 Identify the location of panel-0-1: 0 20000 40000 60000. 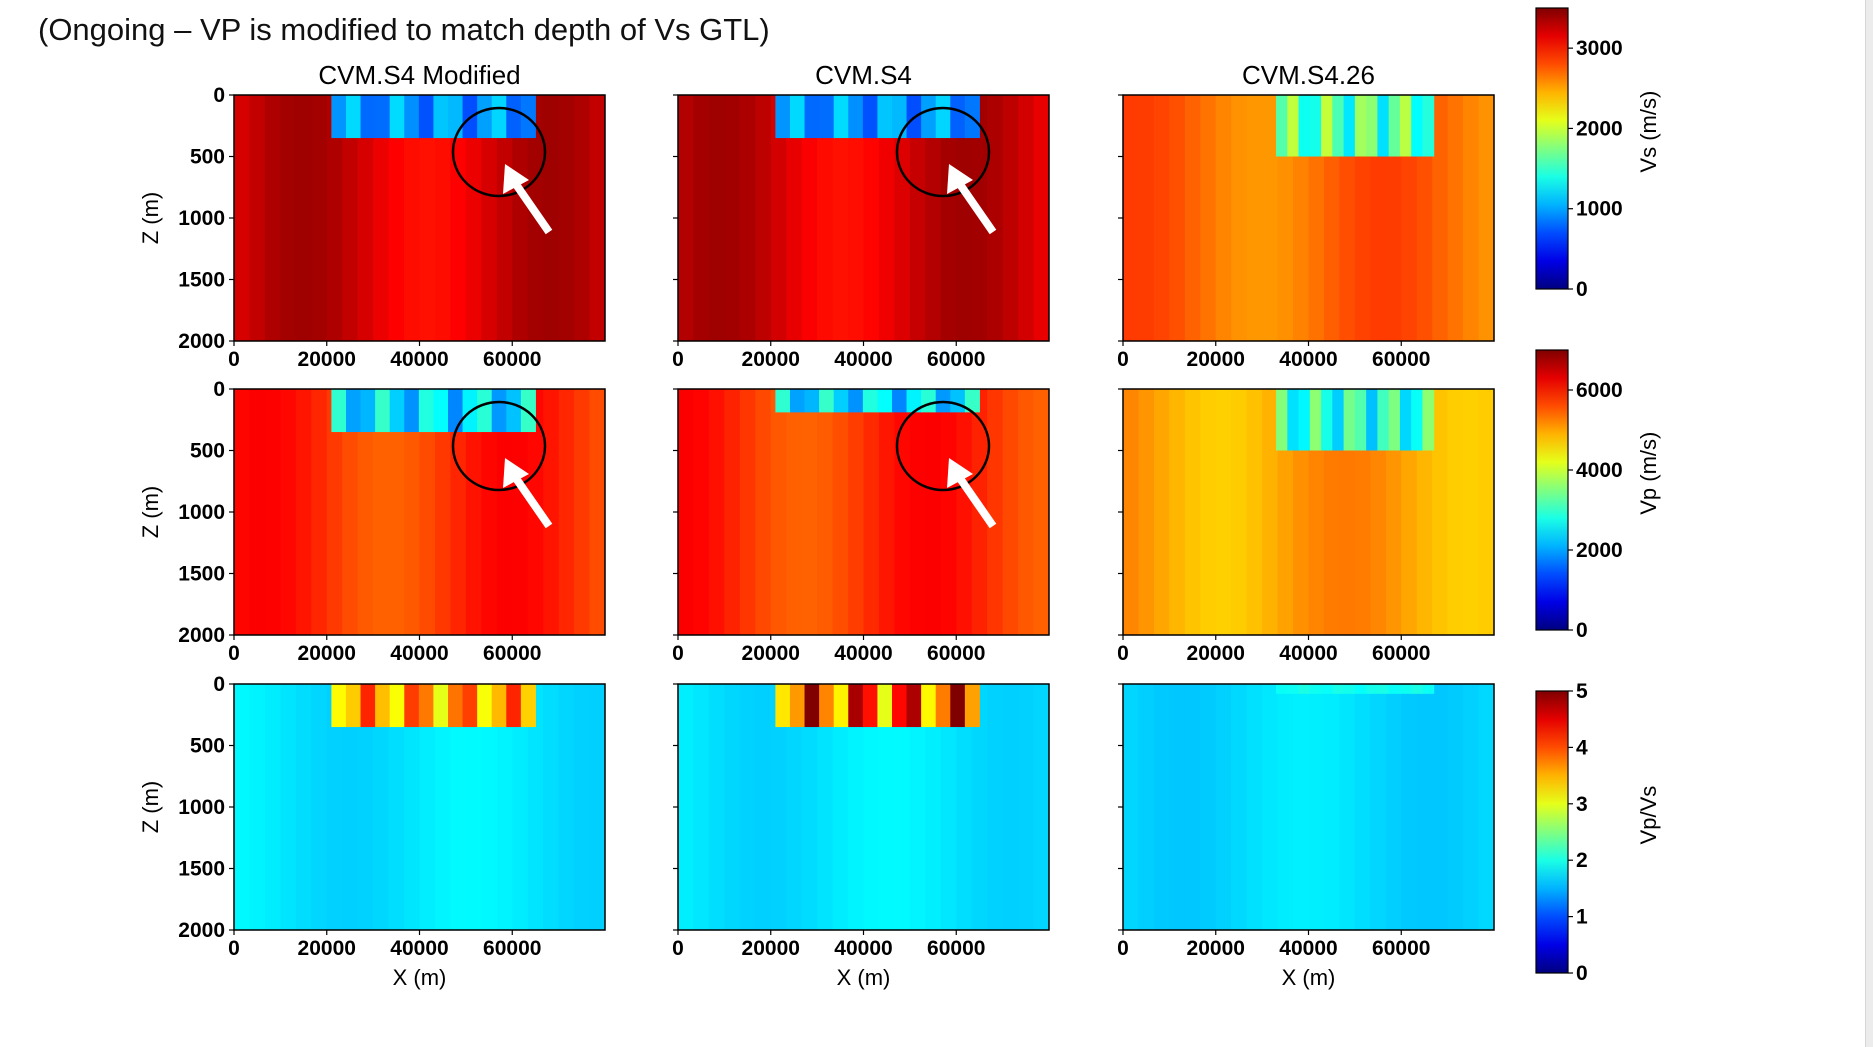
(861, 232).